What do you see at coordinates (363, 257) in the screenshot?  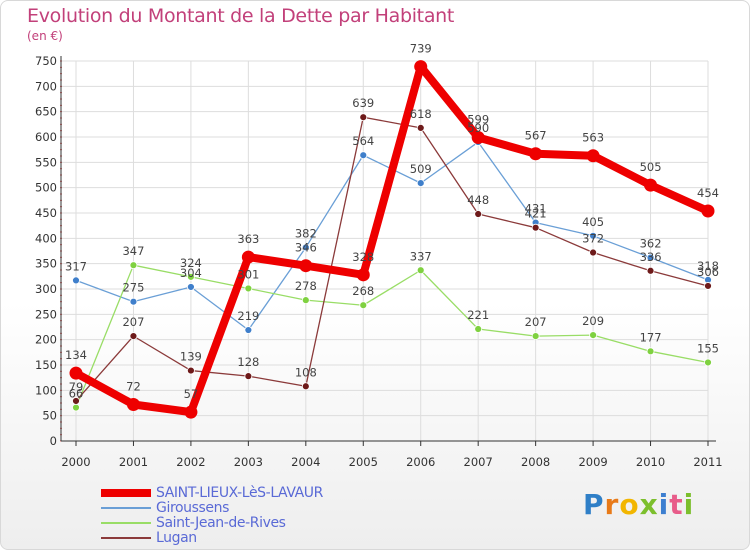 I see `data-label-saint-lieux-l-s-lavaur: 328` at bounding box center [363, 257].